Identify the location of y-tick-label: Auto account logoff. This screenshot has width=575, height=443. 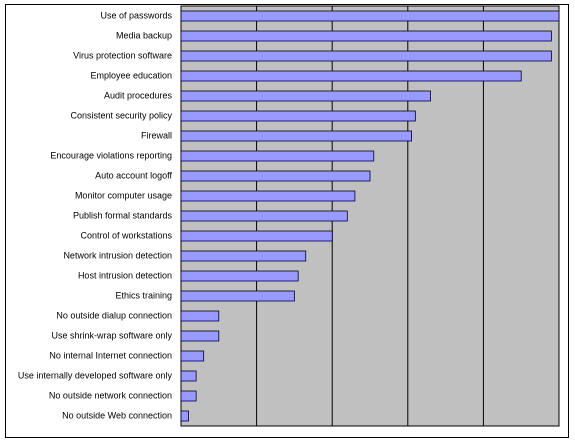
(133, 175).